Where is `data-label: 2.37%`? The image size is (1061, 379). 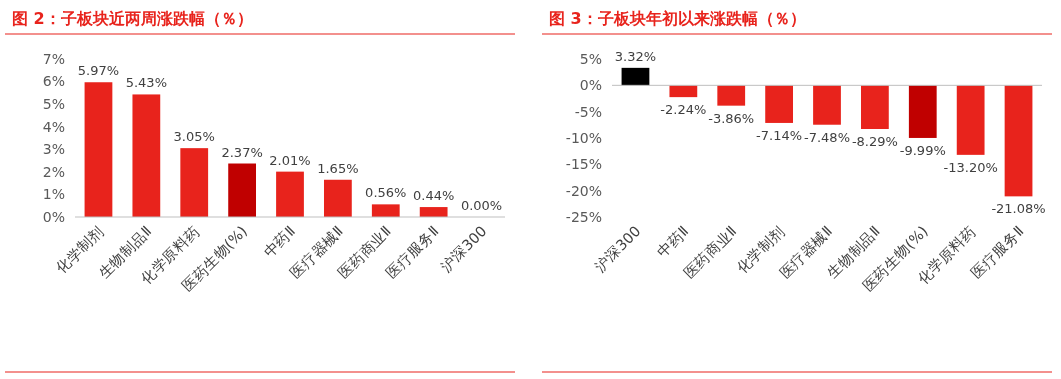 data-label: 2.37% is located at coordinates (242, 152).